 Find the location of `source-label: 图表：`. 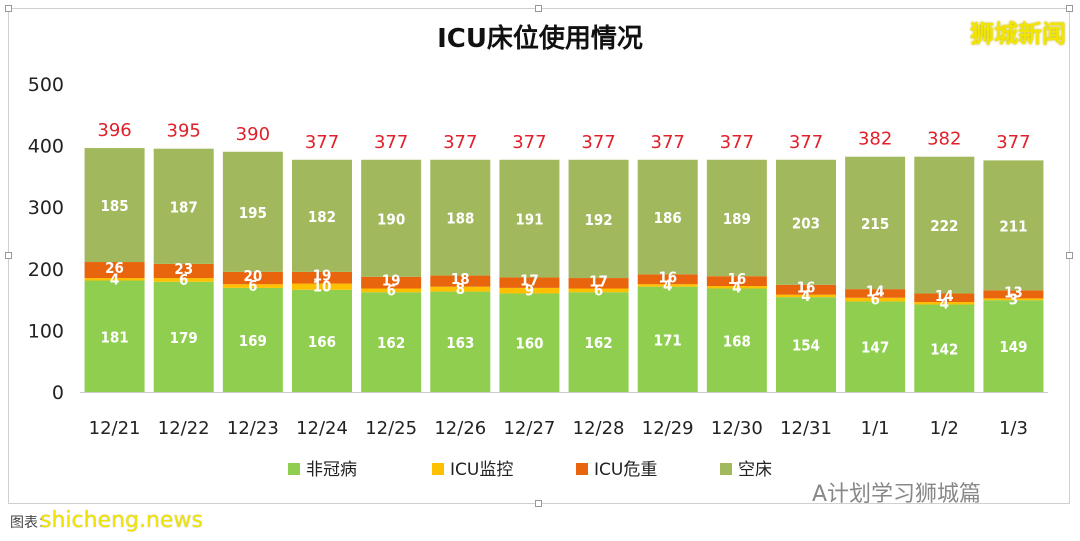

source-label: 图表： is located at coordinates (31, 523).